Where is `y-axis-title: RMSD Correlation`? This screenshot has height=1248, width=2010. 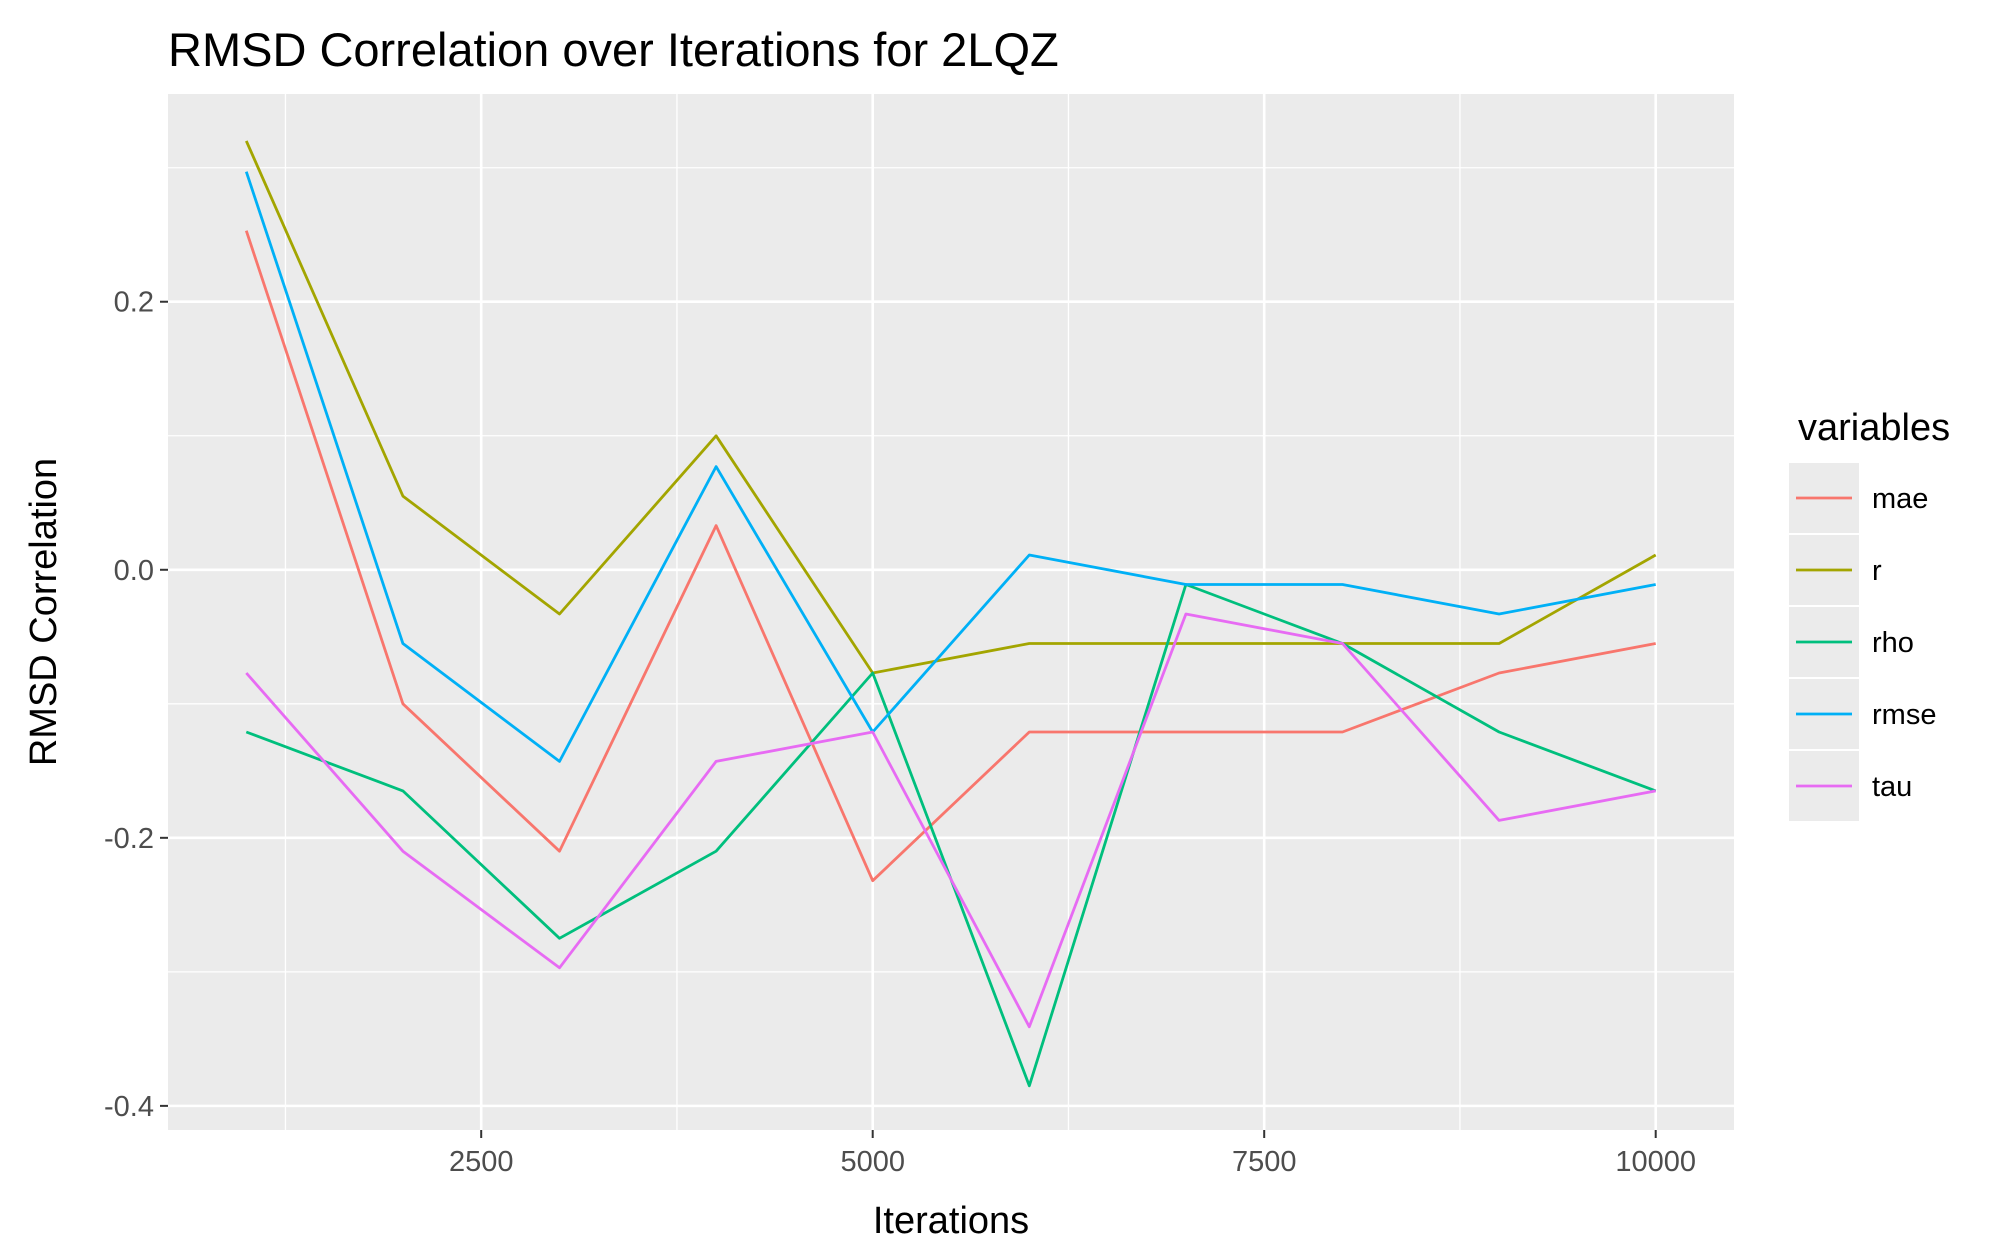 y-axis-title: RMSD Correlation is located at coordinates (44, 612).